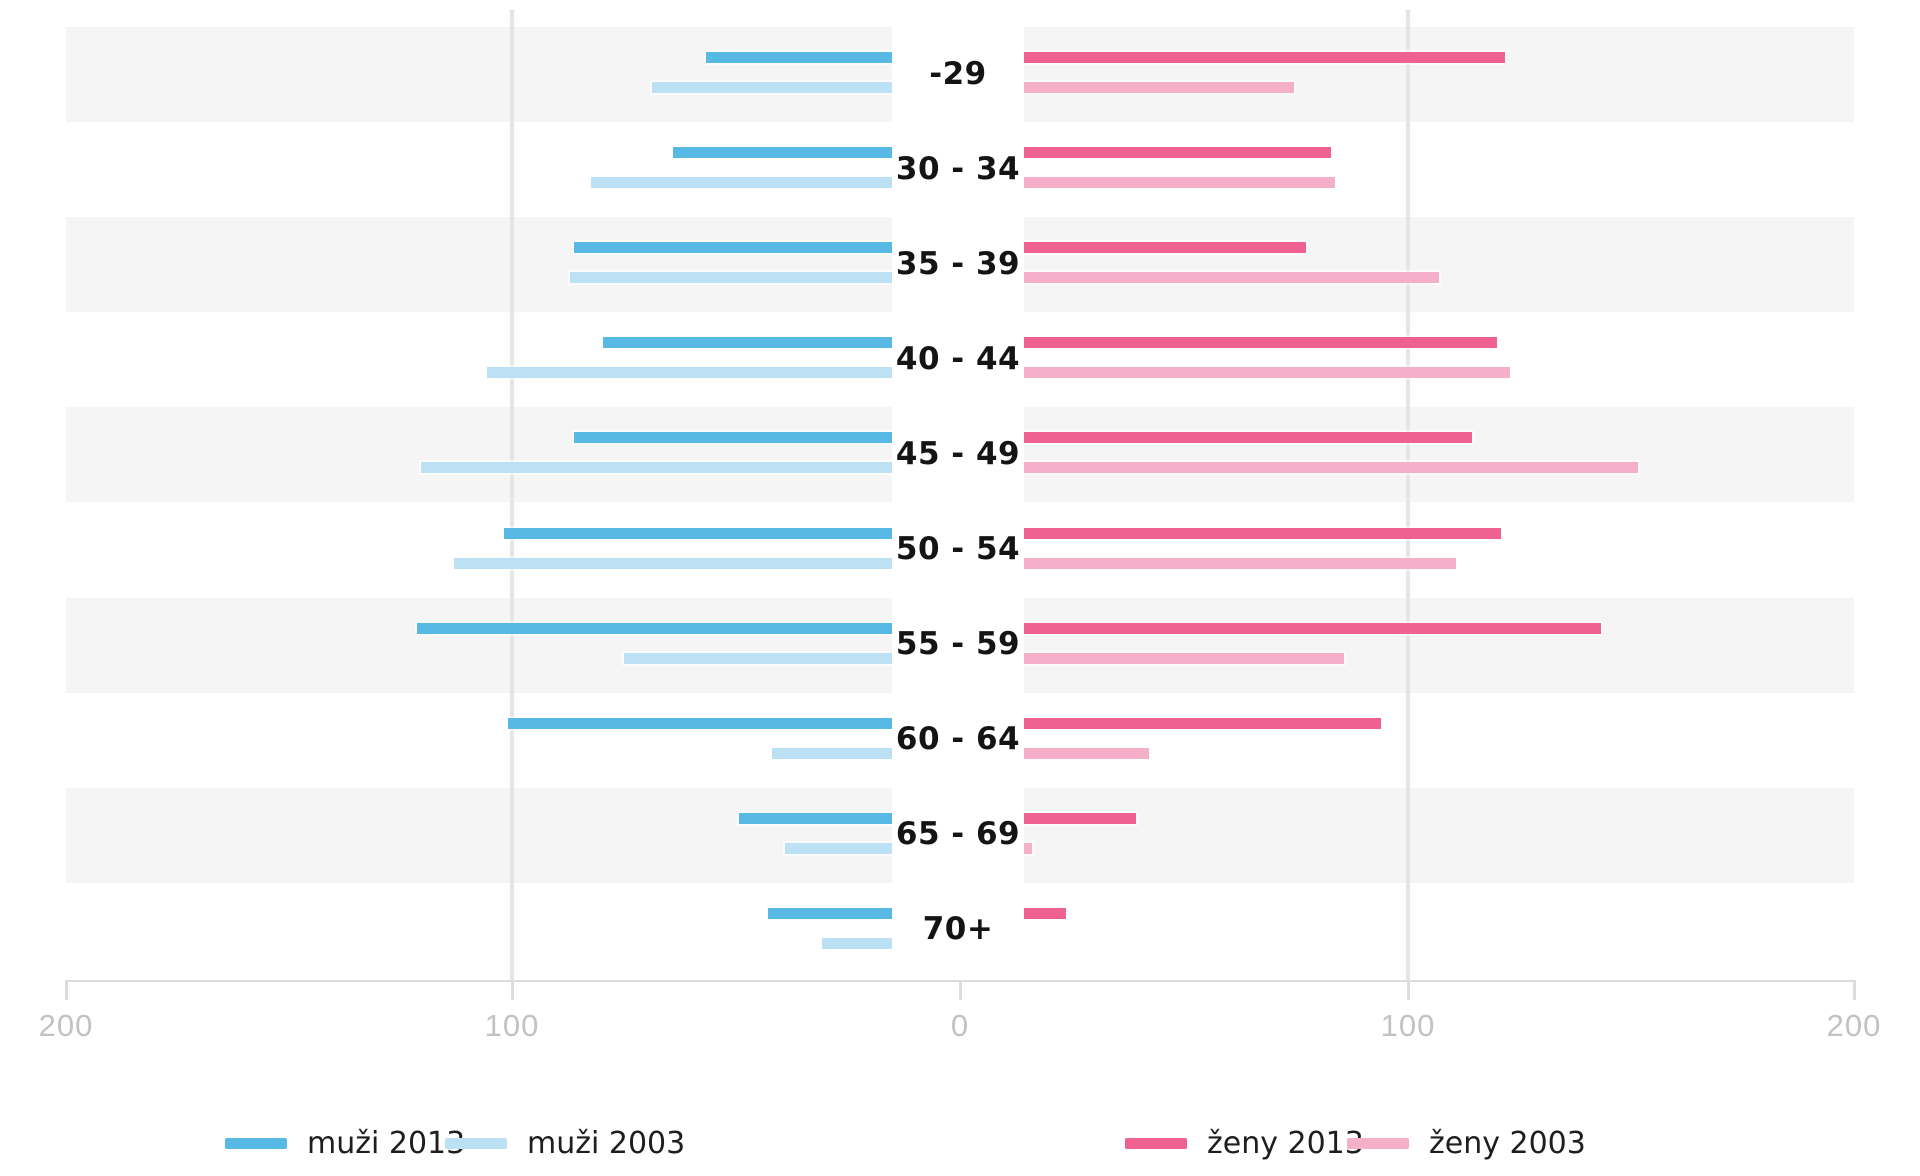  I want to click on bar-muži-2003-row-9, so click(856, 943).